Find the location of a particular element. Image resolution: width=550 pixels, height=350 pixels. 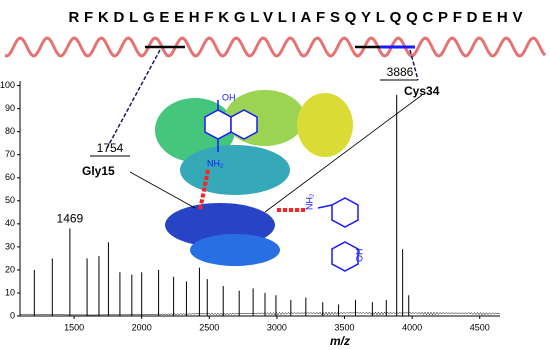

x-tick-label: 3000 is located at coordinates (277, 327).